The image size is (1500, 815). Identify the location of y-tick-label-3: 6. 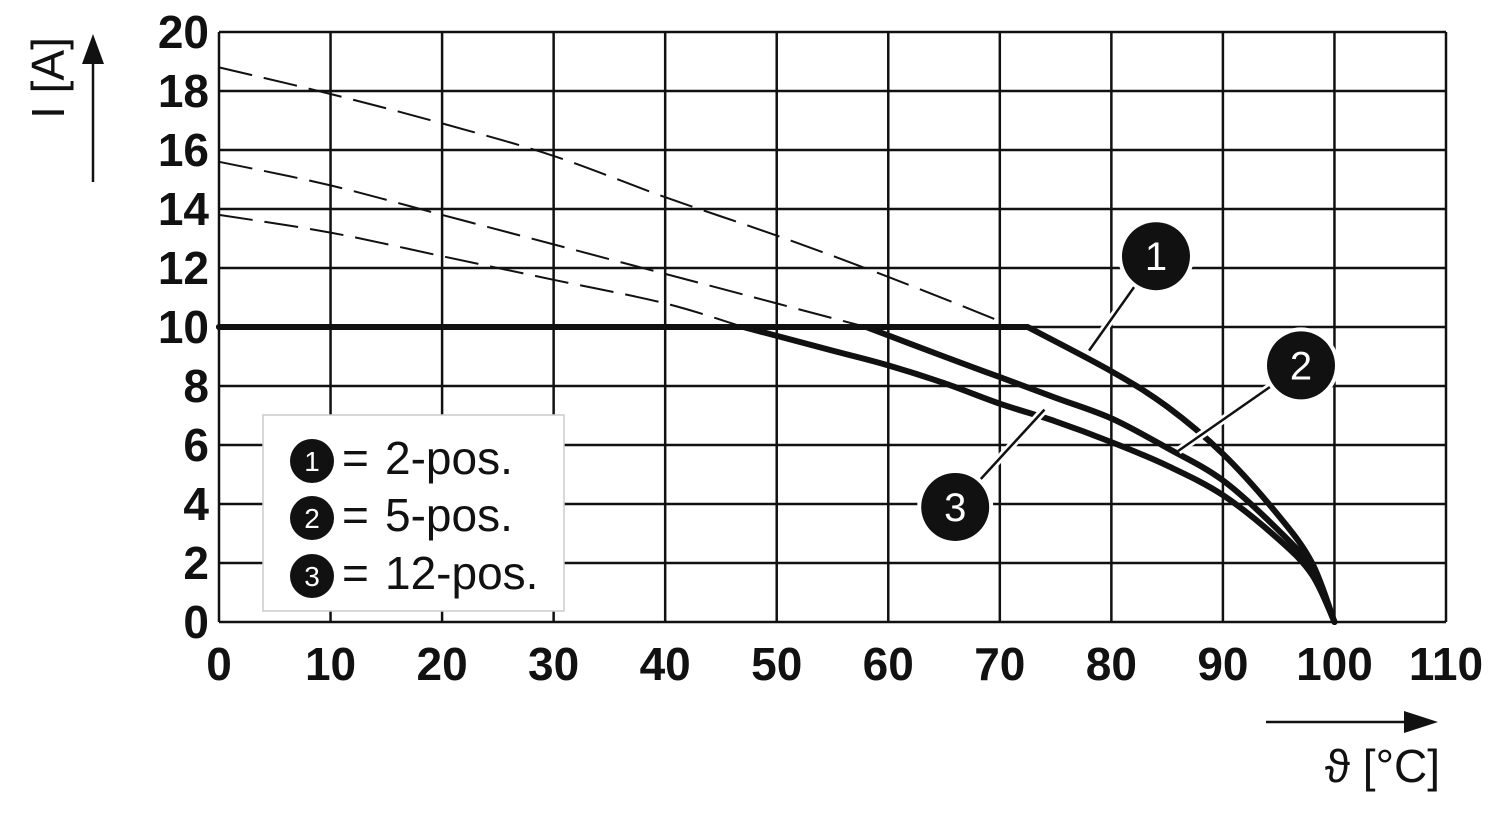
(196, 445).